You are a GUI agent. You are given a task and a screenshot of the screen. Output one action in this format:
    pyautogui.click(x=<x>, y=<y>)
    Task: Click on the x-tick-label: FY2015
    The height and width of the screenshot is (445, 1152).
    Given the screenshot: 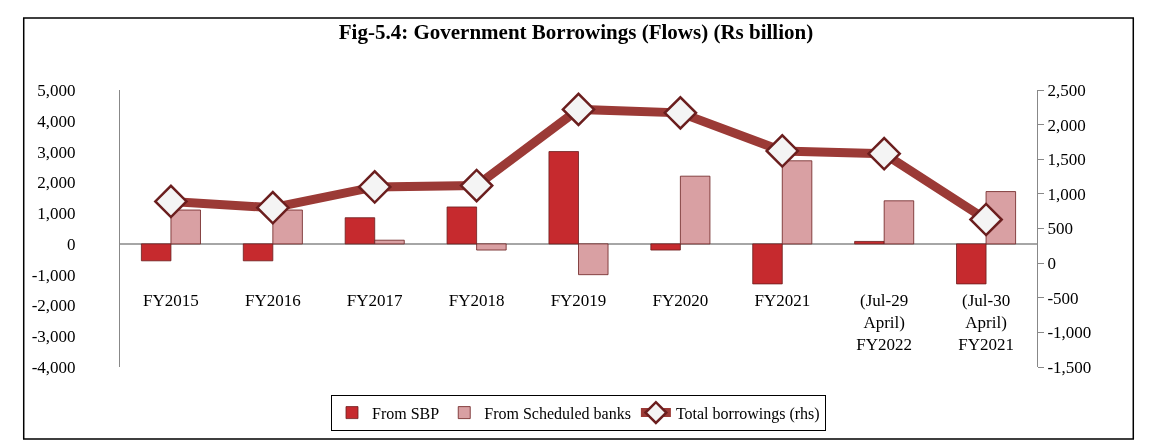 What is the action you would take?
    pyautogui.click(x=171, y=300)
    